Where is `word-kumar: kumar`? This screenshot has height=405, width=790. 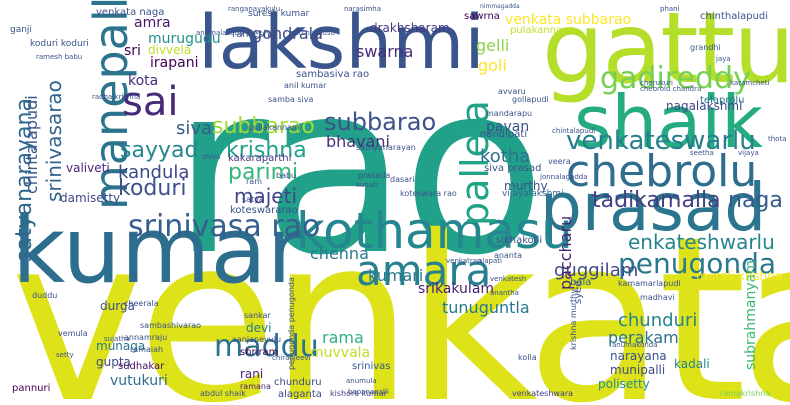
word-kumar: kumar is located at coordinates (158, 250).